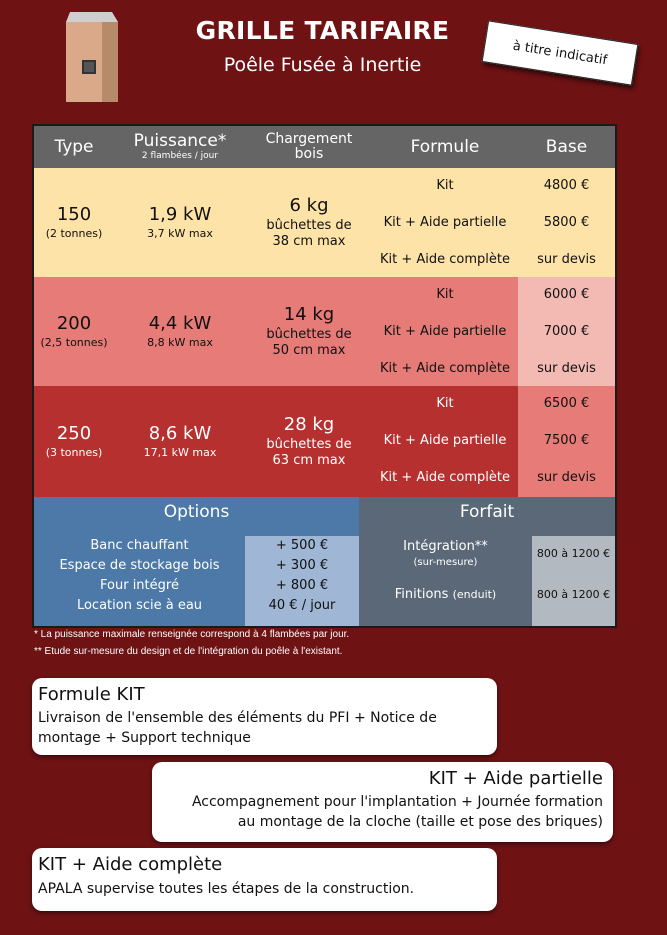 The image size is (667, 935). Describe the element at coordinates (180, 222) in the screenshot. I see `power-cell: 1,9 kW 3,7 kW max` at that location.